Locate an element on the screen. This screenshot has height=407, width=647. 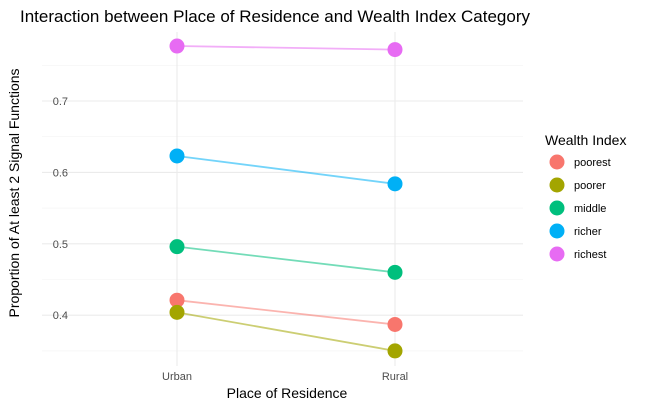
x-axis-title: Place of Residence is located at coordinates (287, 393).